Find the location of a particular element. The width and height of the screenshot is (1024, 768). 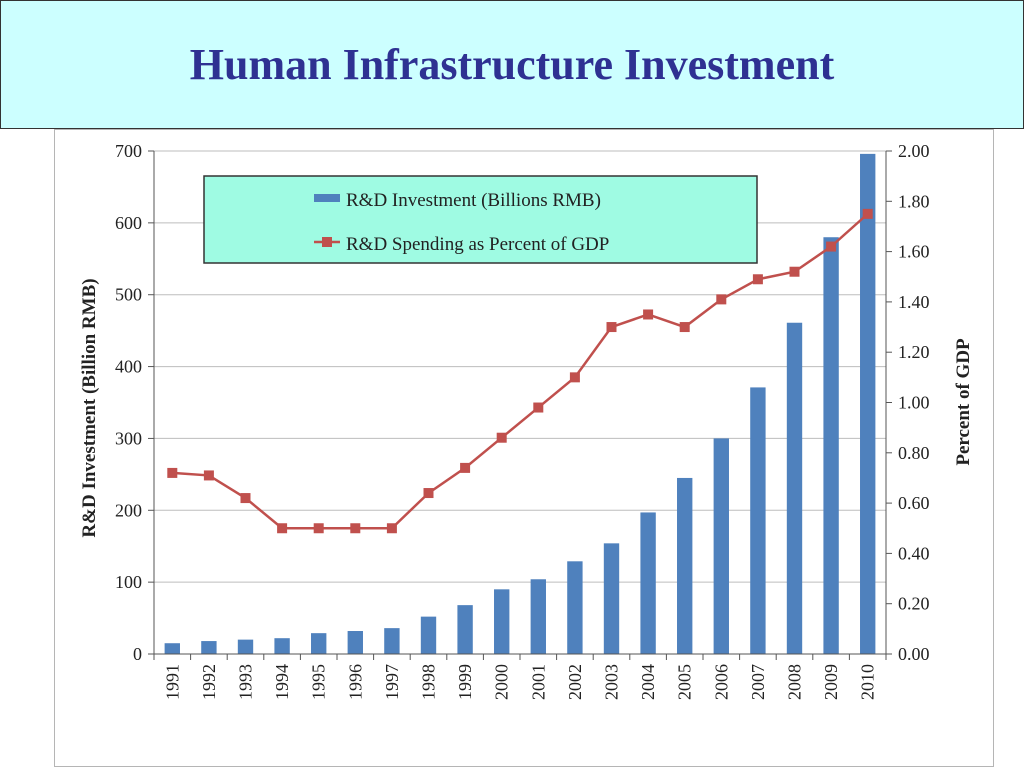

x-tick-label: 1998 is located at coordinates (429, 682).